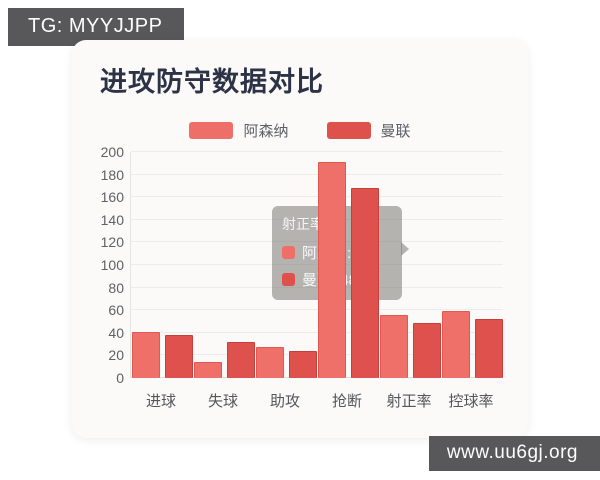 The height and width of the screenshot is (480, 600). I want to click on y-tick-label: 100, so click(112, 265).